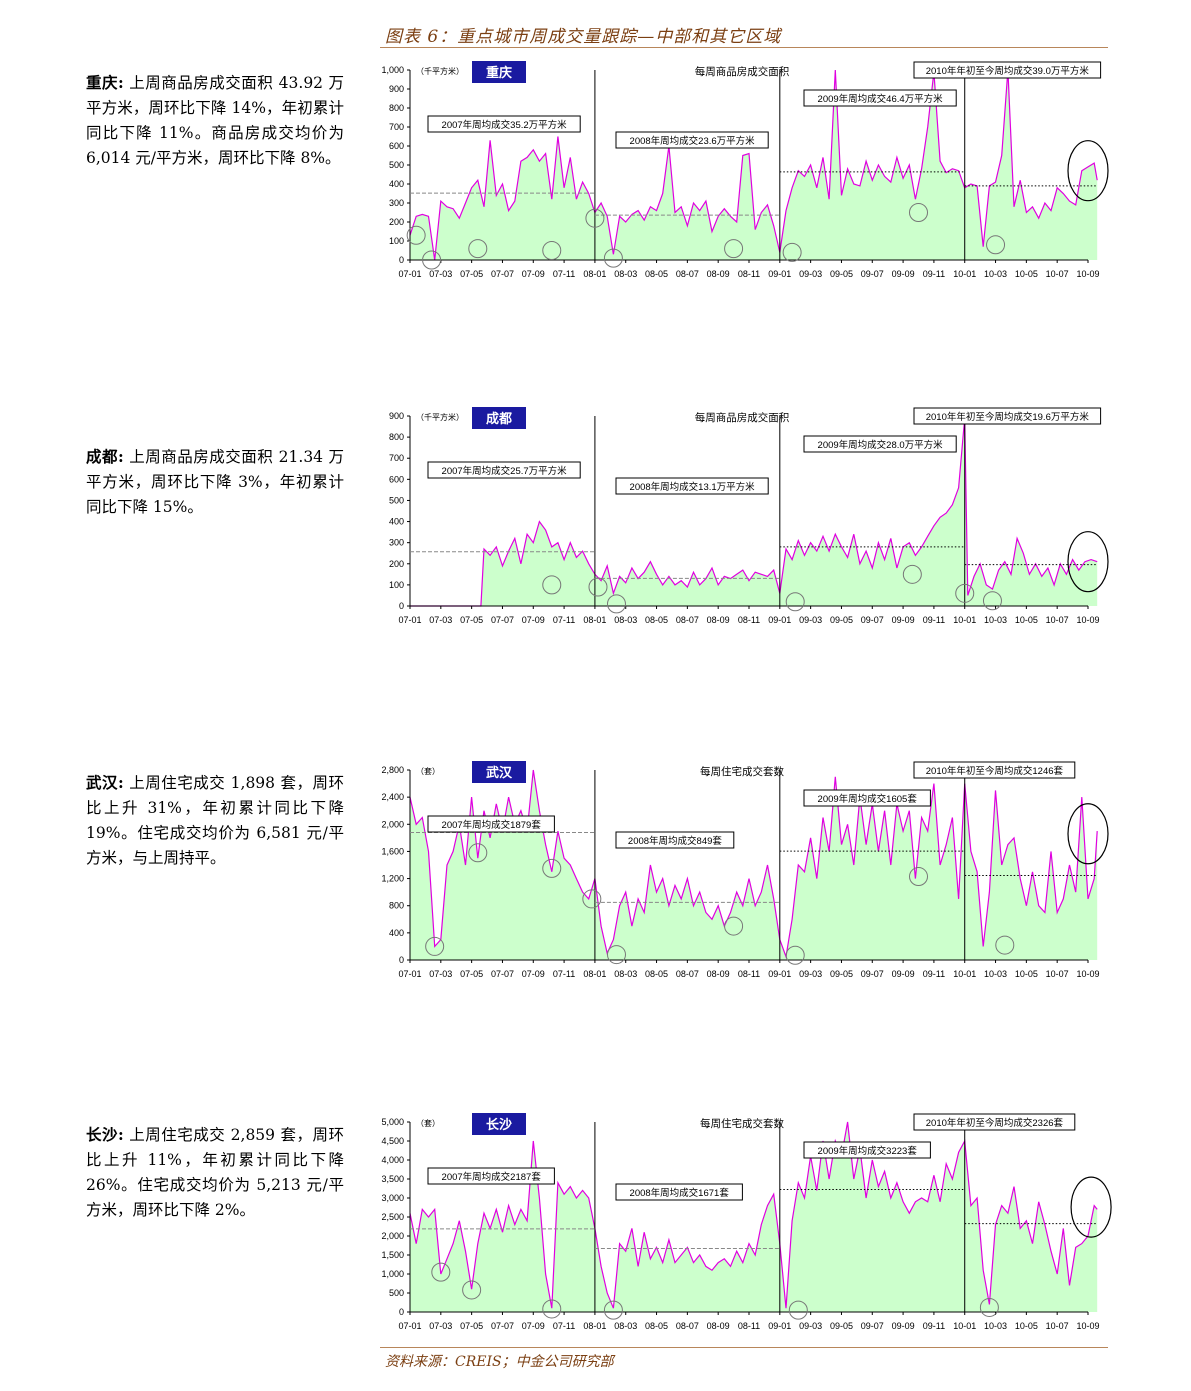 The height and width of the screenshot is (1391, 1191). Describe the element at coordinates (471, 274) in the screenshot. I see `x-tick-label: 07-05` at that location.